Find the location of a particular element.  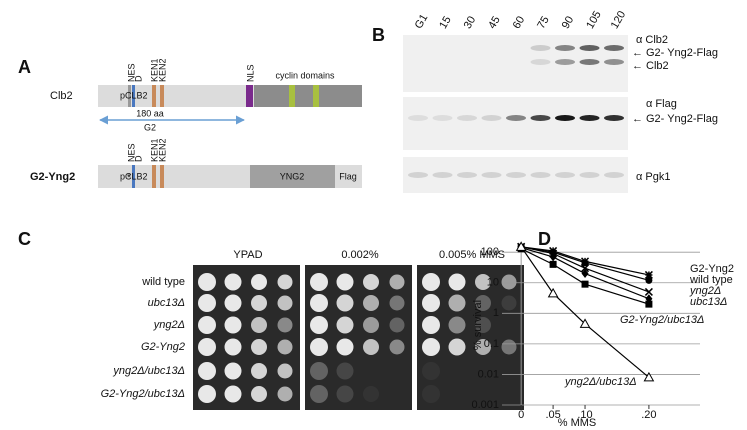

antibody-label: α Pgk1 is located at coordinates (653, 177).